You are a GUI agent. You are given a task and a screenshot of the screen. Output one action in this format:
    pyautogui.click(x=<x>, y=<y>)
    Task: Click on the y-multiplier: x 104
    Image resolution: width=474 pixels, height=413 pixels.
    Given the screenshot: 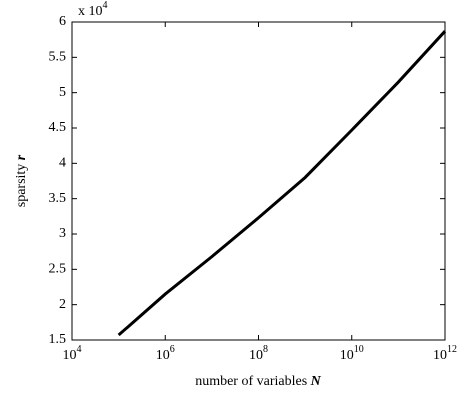 What is the action you would take?
    pyautogui.click(x=93, y=9)
    